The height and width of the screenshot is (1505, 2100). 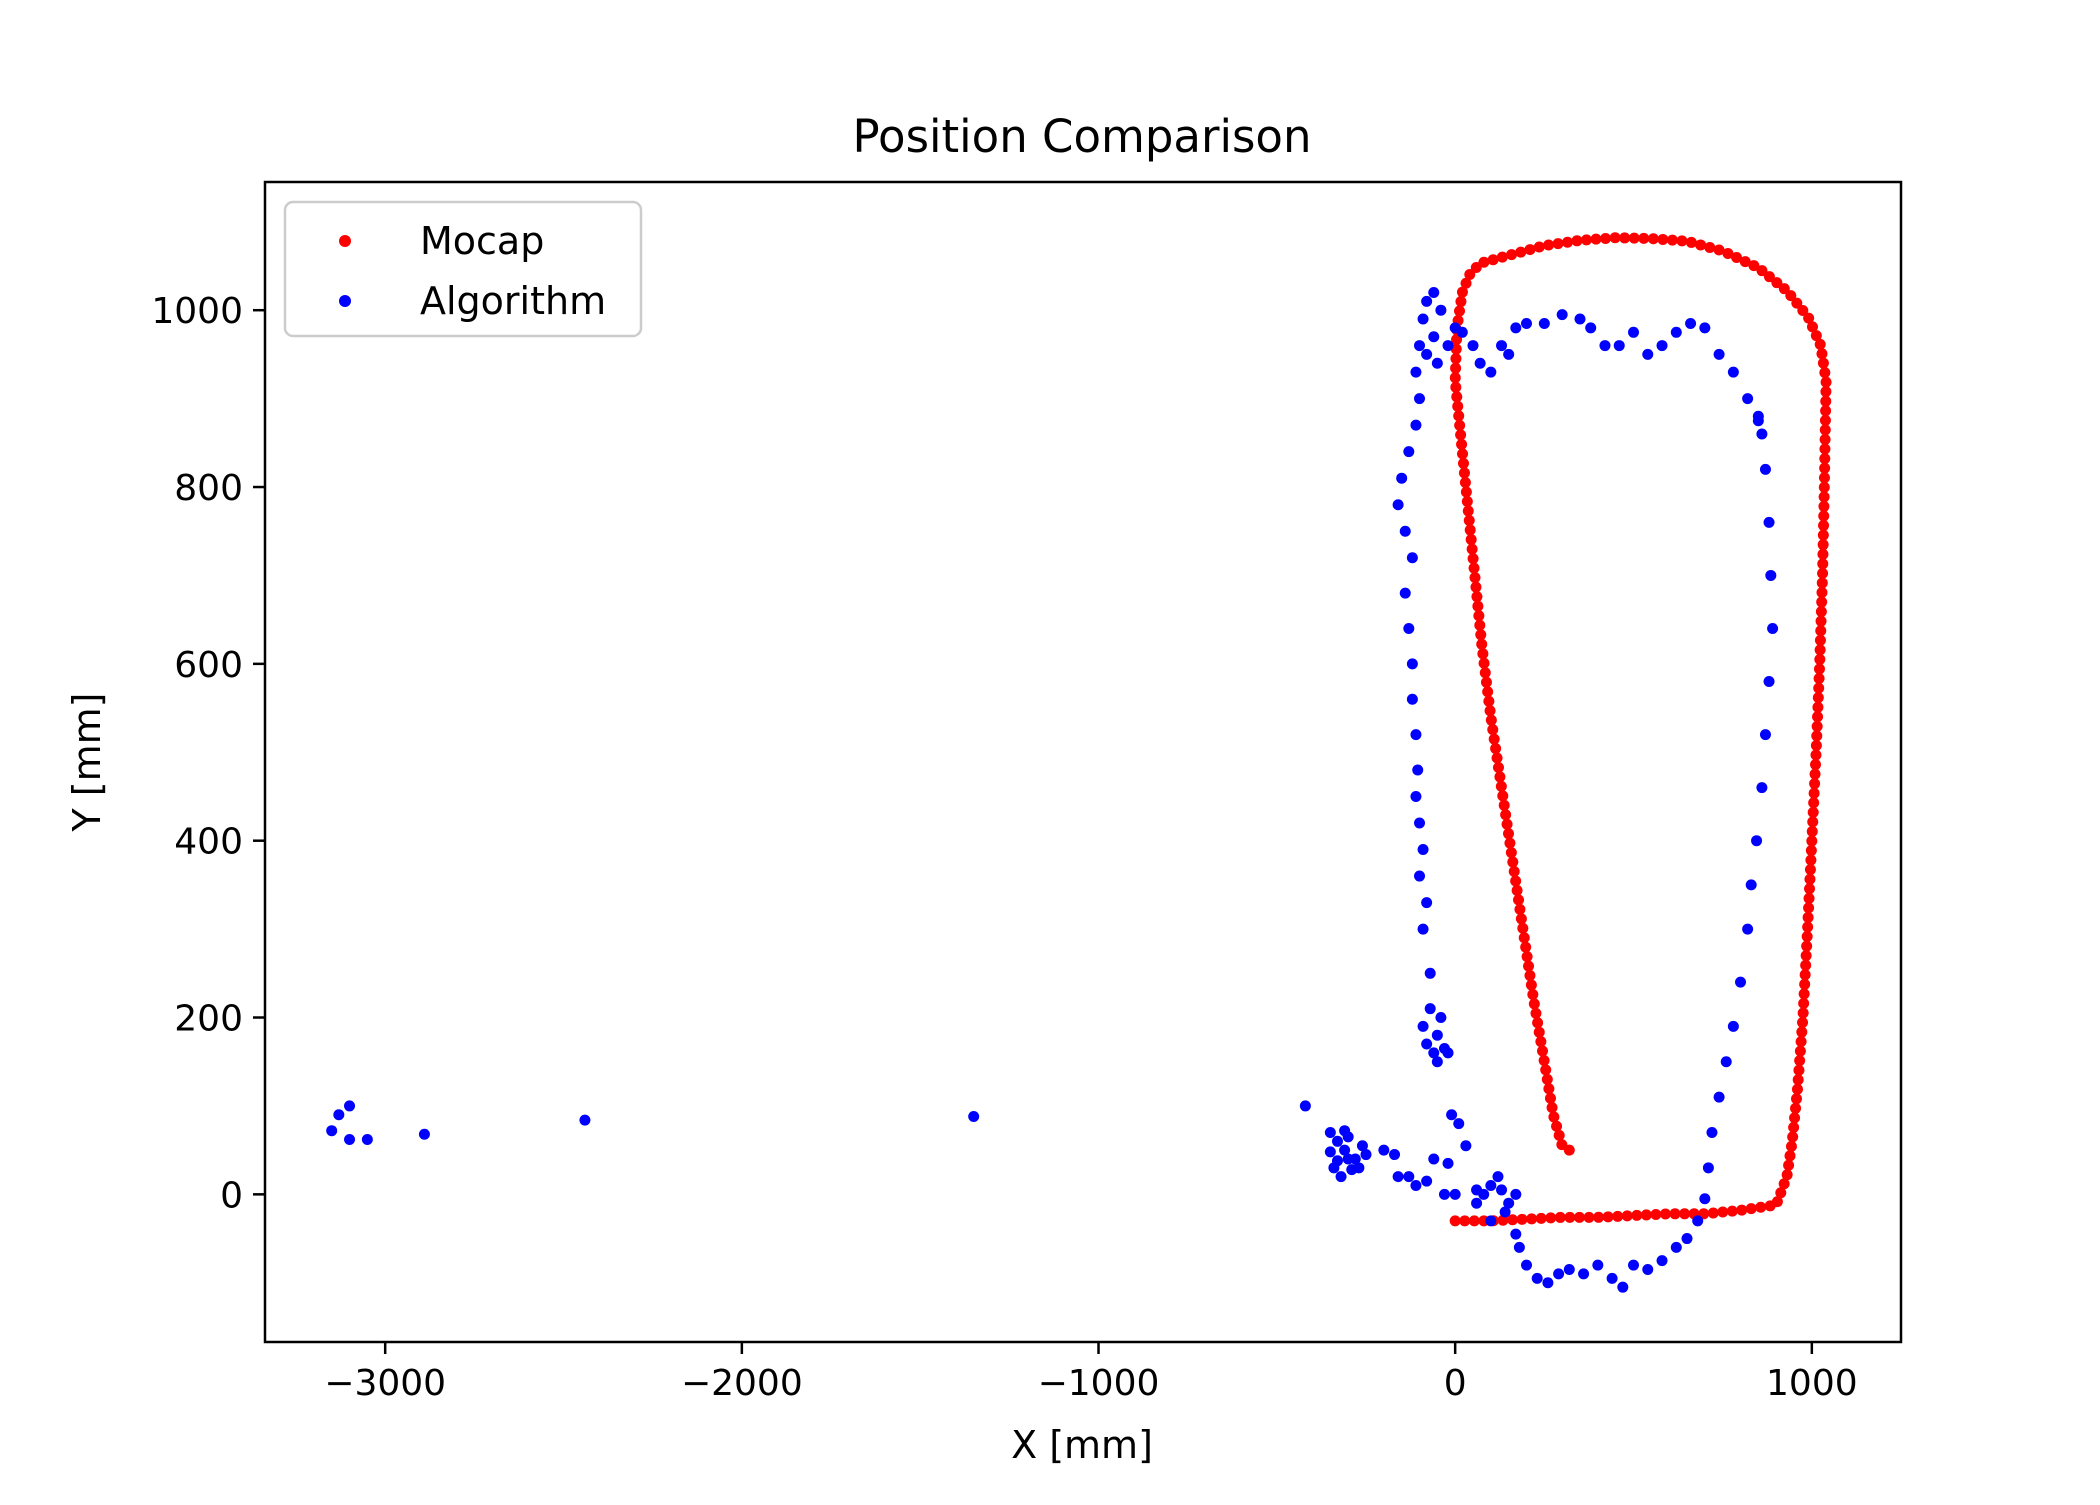 I want to click on y-tick-label: 0, so click(x=231, y=1195).